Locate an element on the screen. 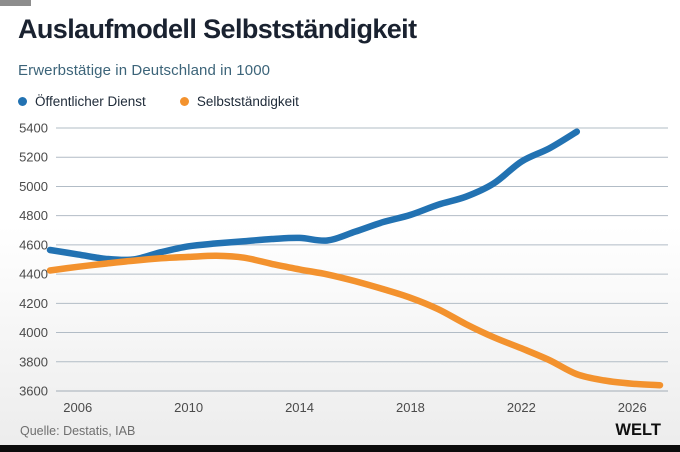  y-tick-label-5000: 5000 is located at coordinates (33, 186).